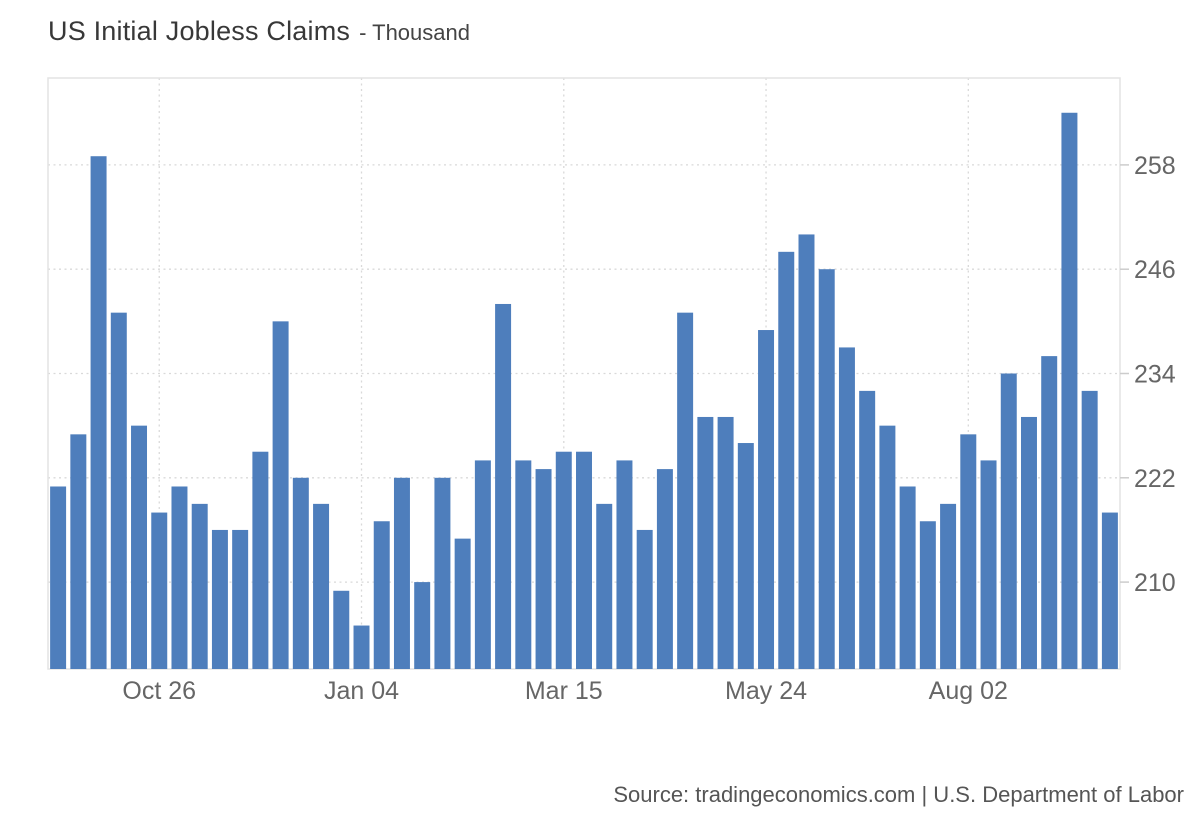 This screenshot has width=1200, height=820. I want to click on chart-subtitle: - Thousand, so click(414, 32).